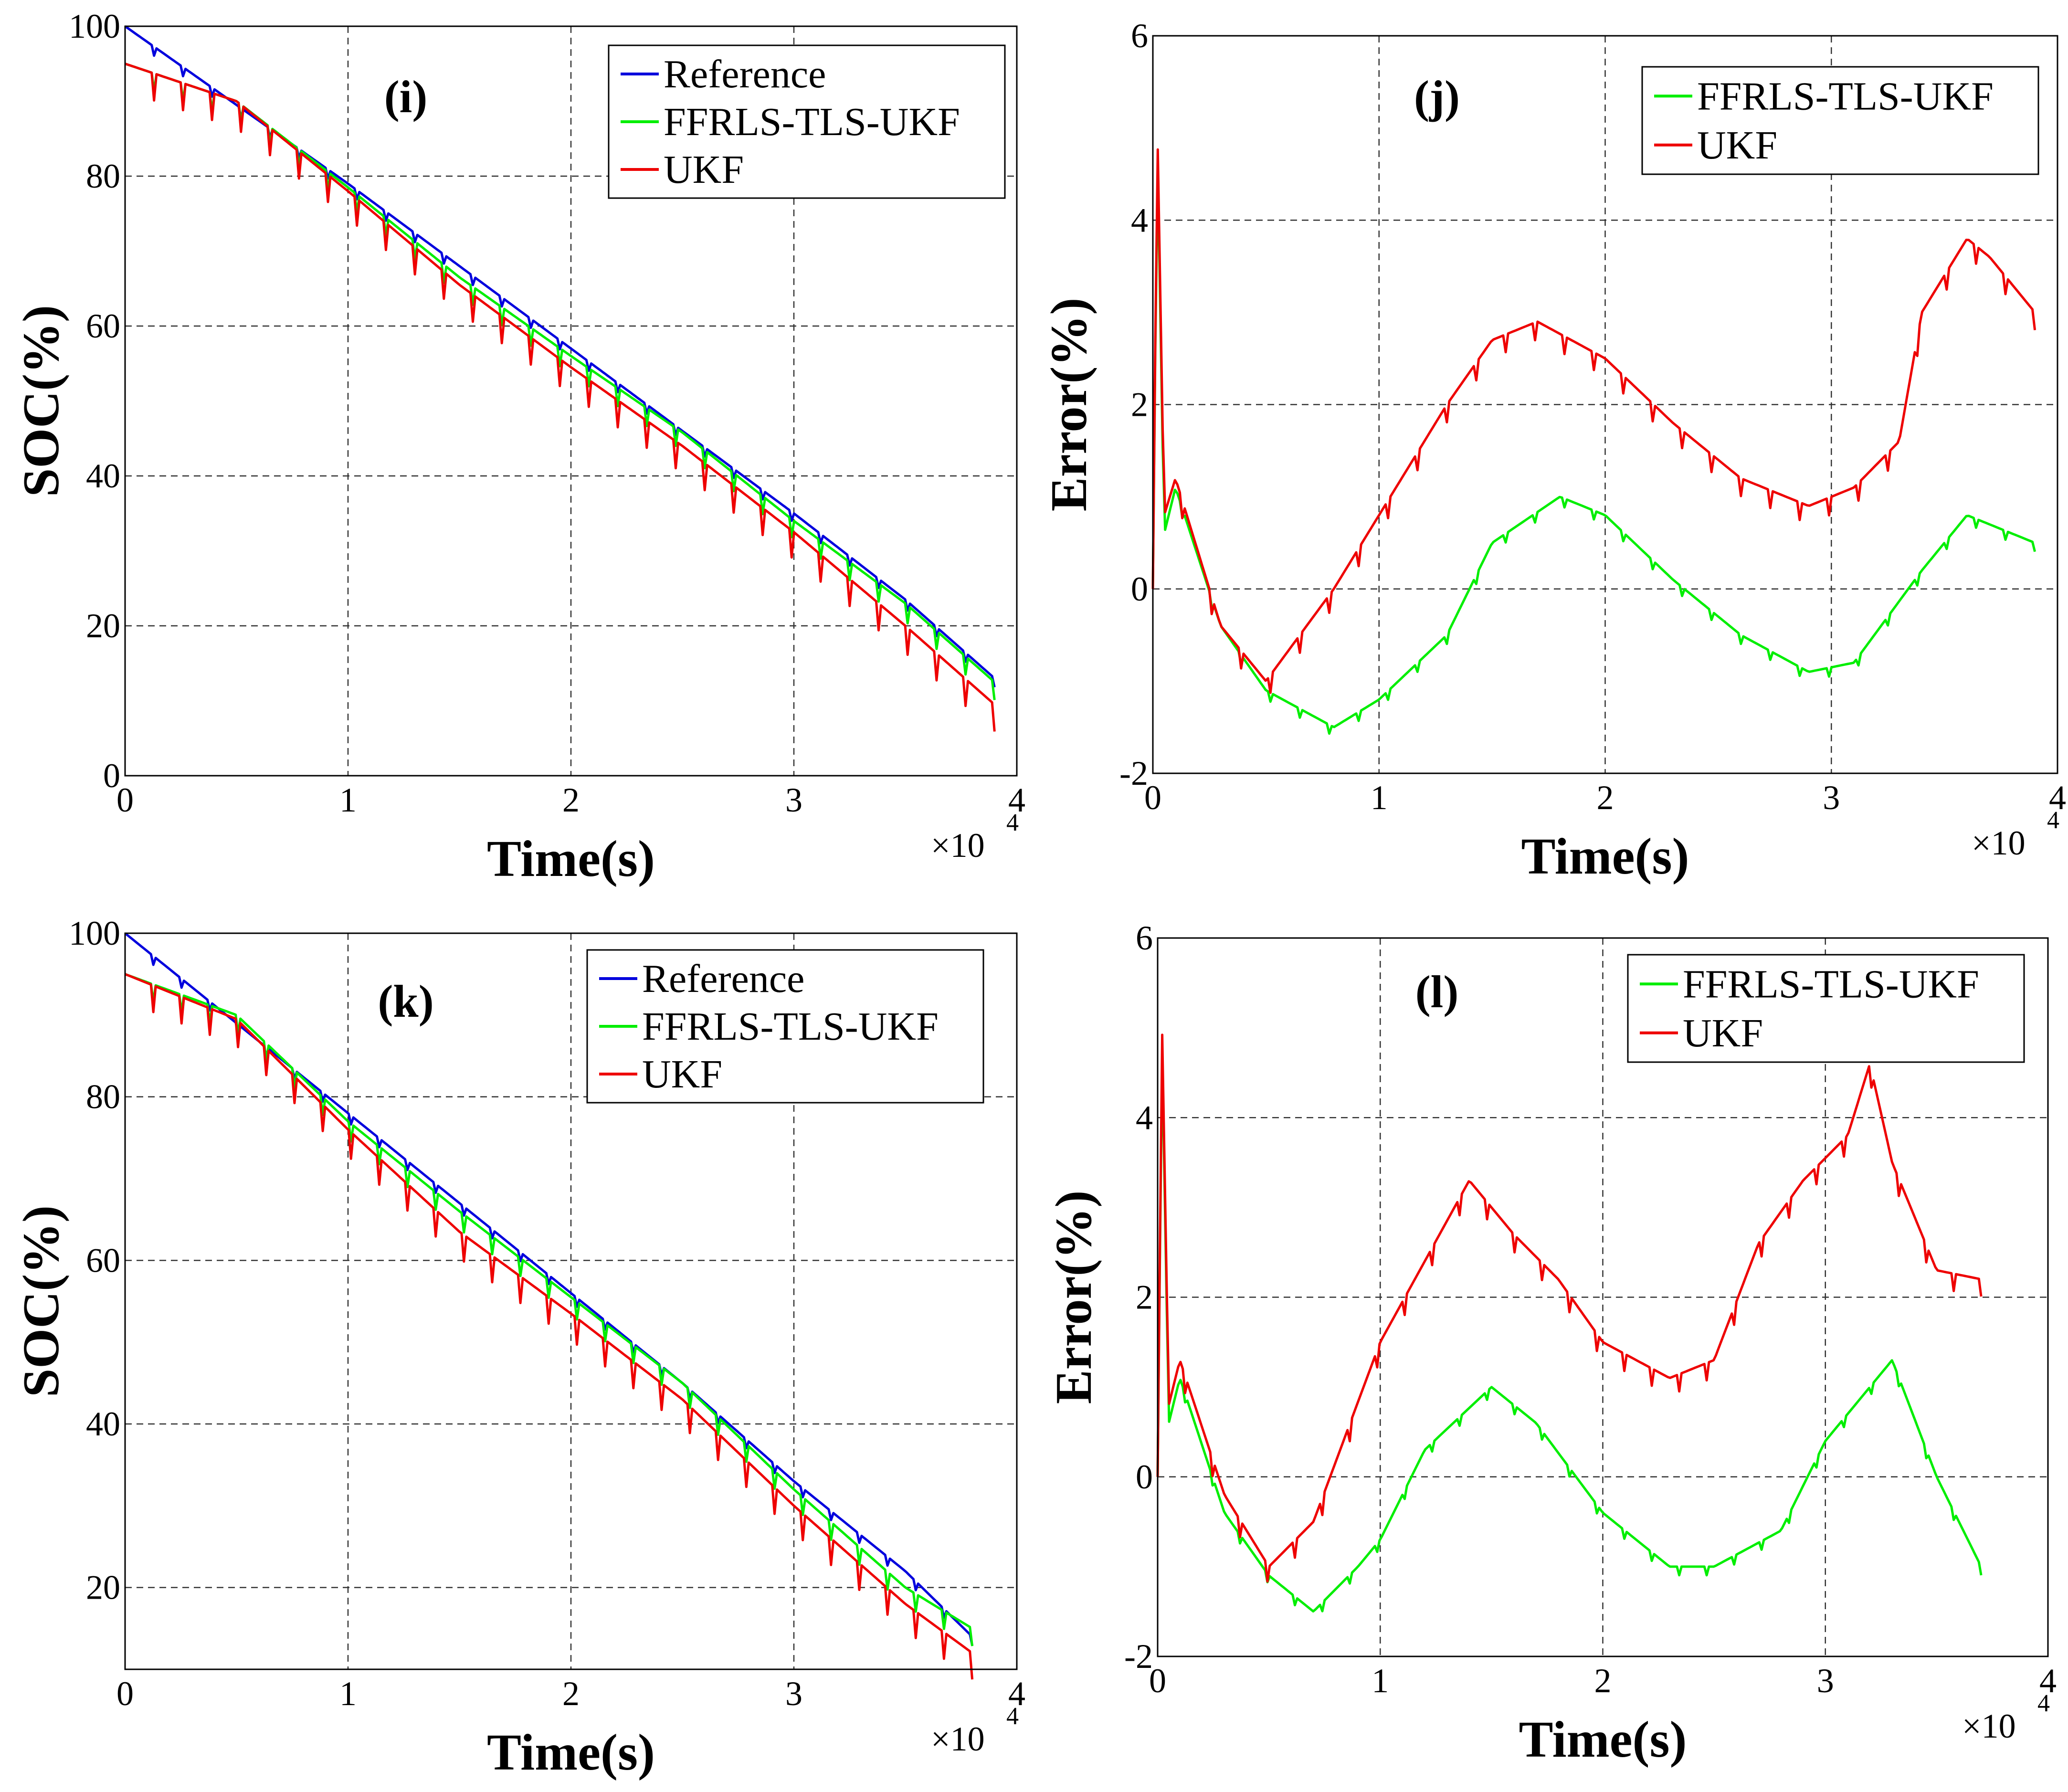  Describe the element at coordinates (406, 97) in the screenshot. I see `panel-tag: (i)` at that location.